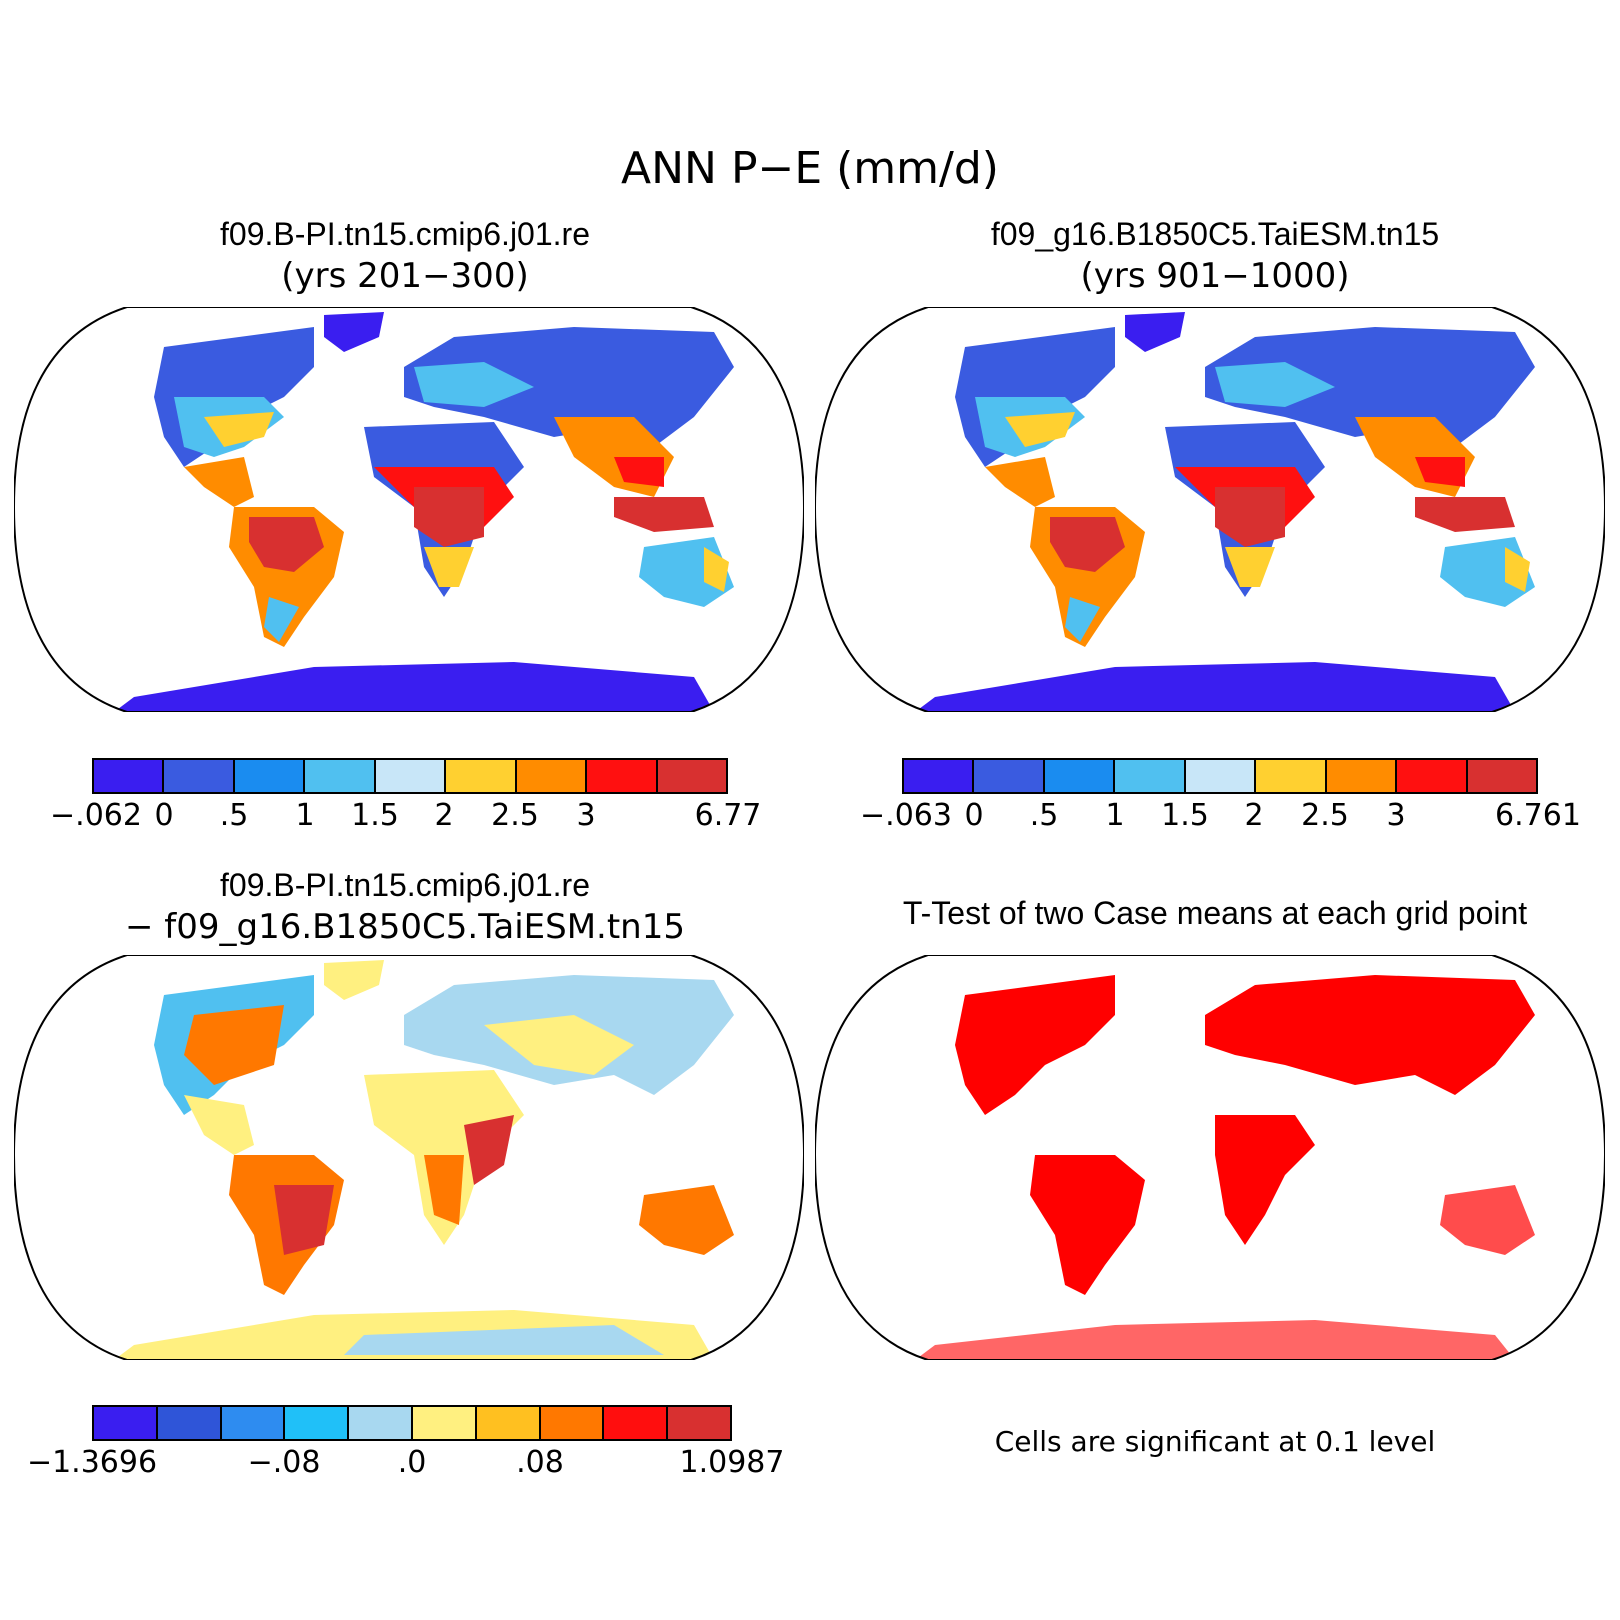 Image resolution: width=1620 pixels, height=1620 pixels. I want to click on colorbar-tick-label: 1.0987, so click(732, 1462).